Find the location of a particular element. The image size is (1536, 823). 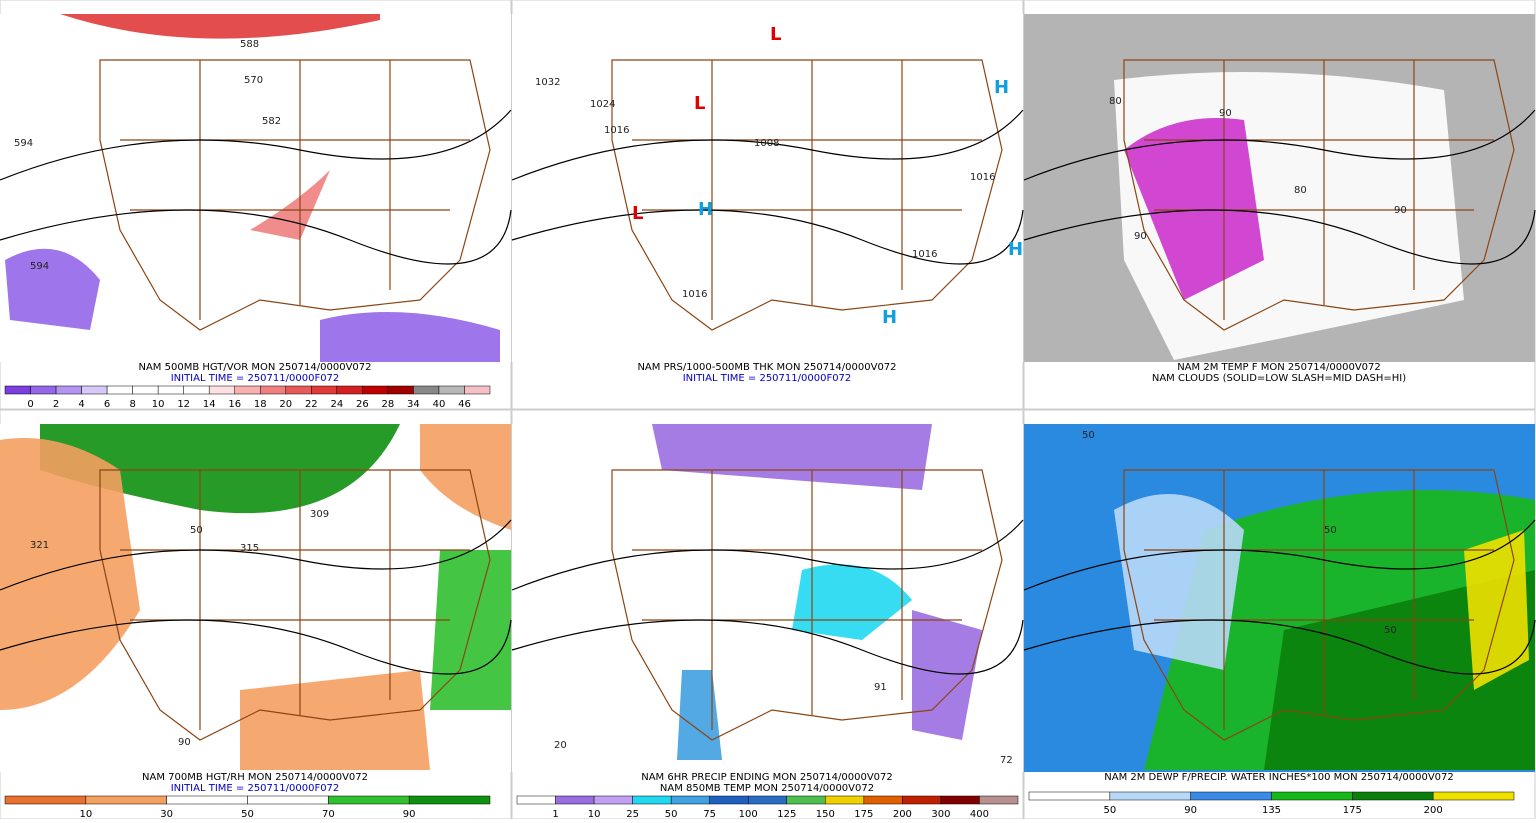

colorbar-label: 0 is located at coordinates (30, 404).